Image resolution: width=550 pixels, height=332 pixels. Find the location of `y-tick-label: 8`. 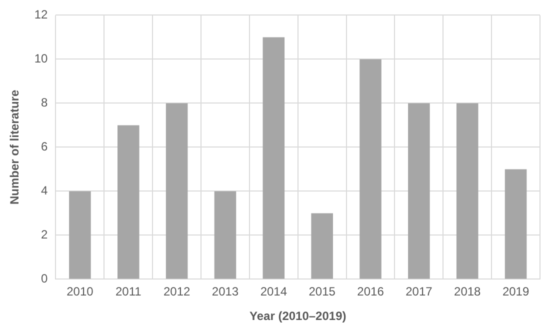

y-tick-label: 8 is located at coordinates (44, 103).